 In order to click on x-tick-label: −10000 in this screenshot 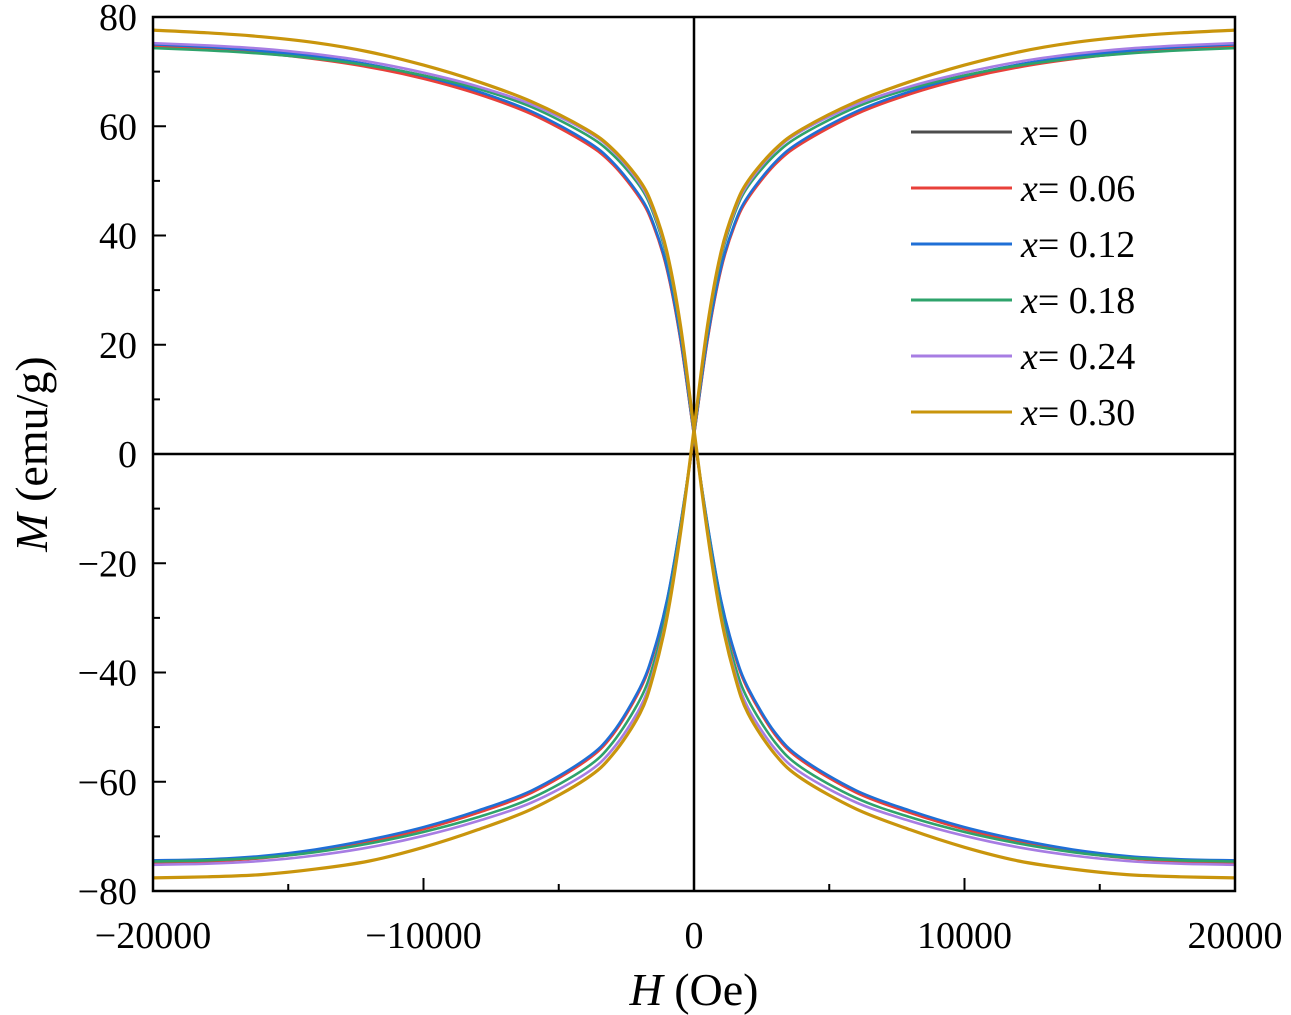, I will do `click(423, 936)`.